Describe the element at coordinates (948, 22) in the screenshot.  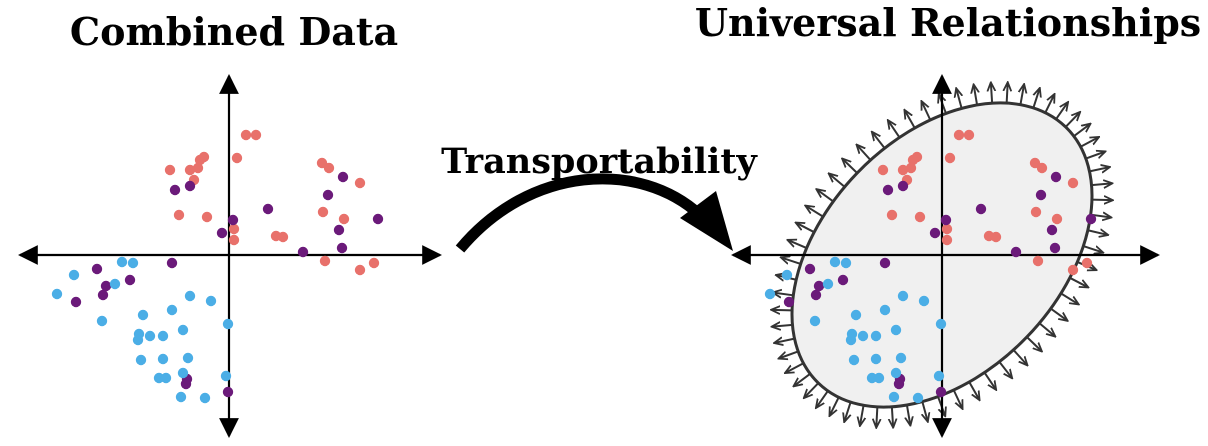
I see `right-panel-title: Universal Relationships` at that location.